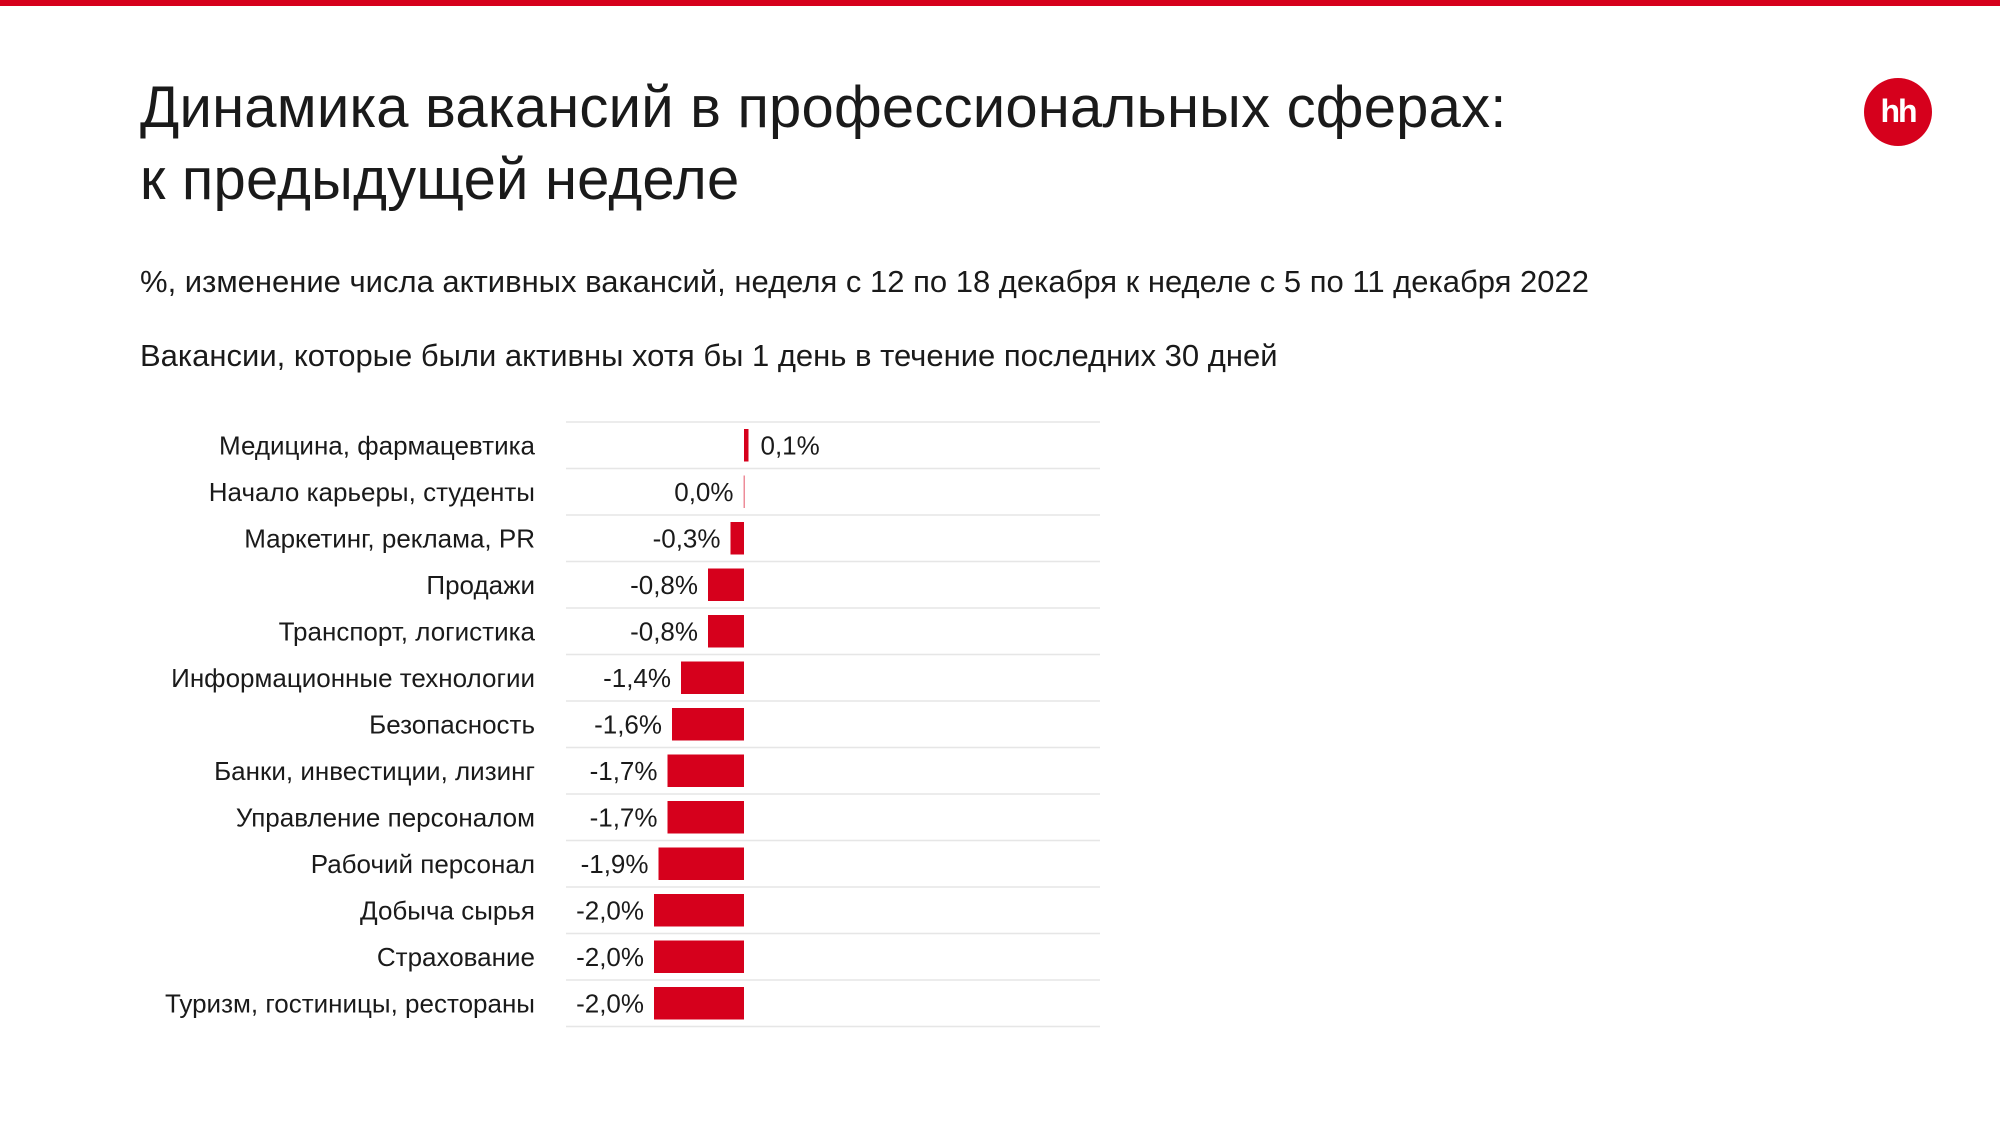  Describe the element at coordinates (353, 678) in the screenshot. I see `category-label: Информационные технологии` at that location.